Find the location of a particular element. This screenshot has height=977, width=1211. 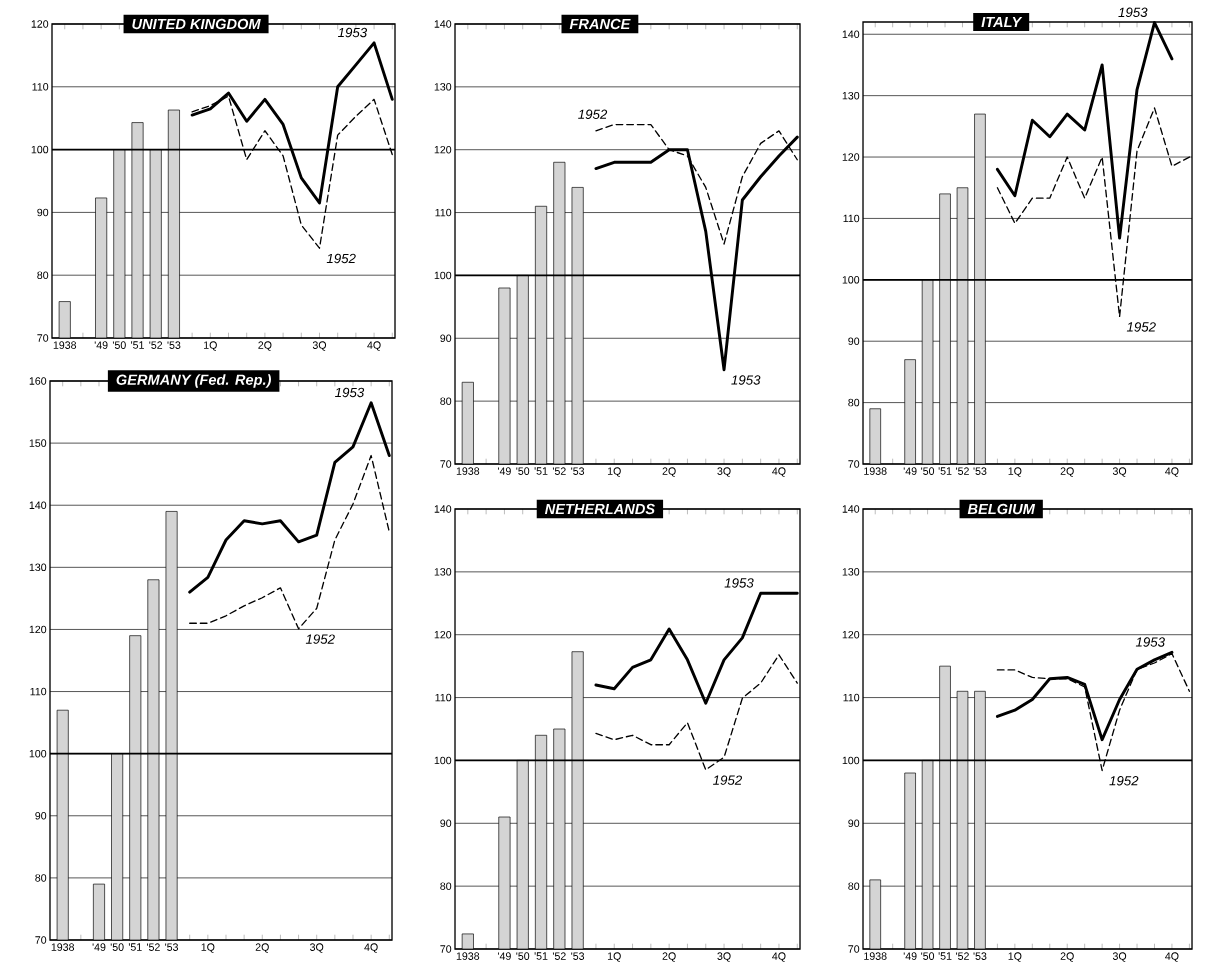

chart-title: NETHERLANDS is located at coordinates (599, 509).